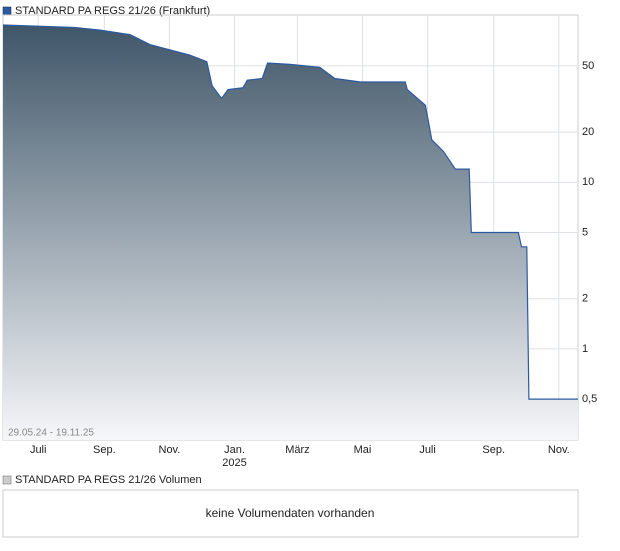 This screenshot has width=620, height=551. What do you see at coordinates (297, 450) in the screenshot?
I see `x-tick-label: März` at bounding box center [297, 450].